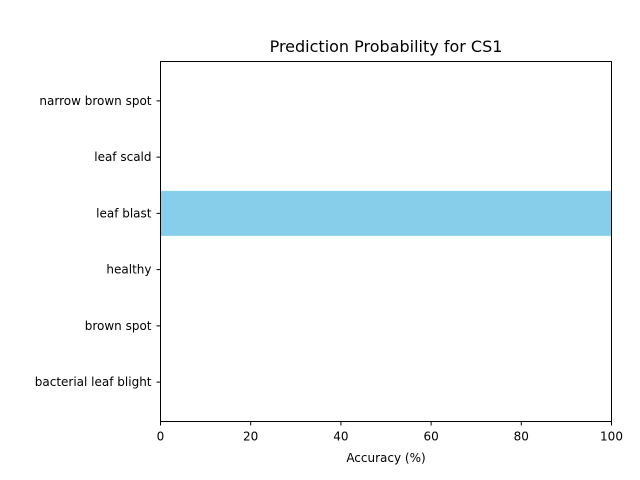 The width and height of the screenshot is (640, 480). What do you see at coordinates (390, 432) in the screenshot?
I see `x-axis-ticks: 0 20 40 60 80 100` at bounding box center [390, 432].